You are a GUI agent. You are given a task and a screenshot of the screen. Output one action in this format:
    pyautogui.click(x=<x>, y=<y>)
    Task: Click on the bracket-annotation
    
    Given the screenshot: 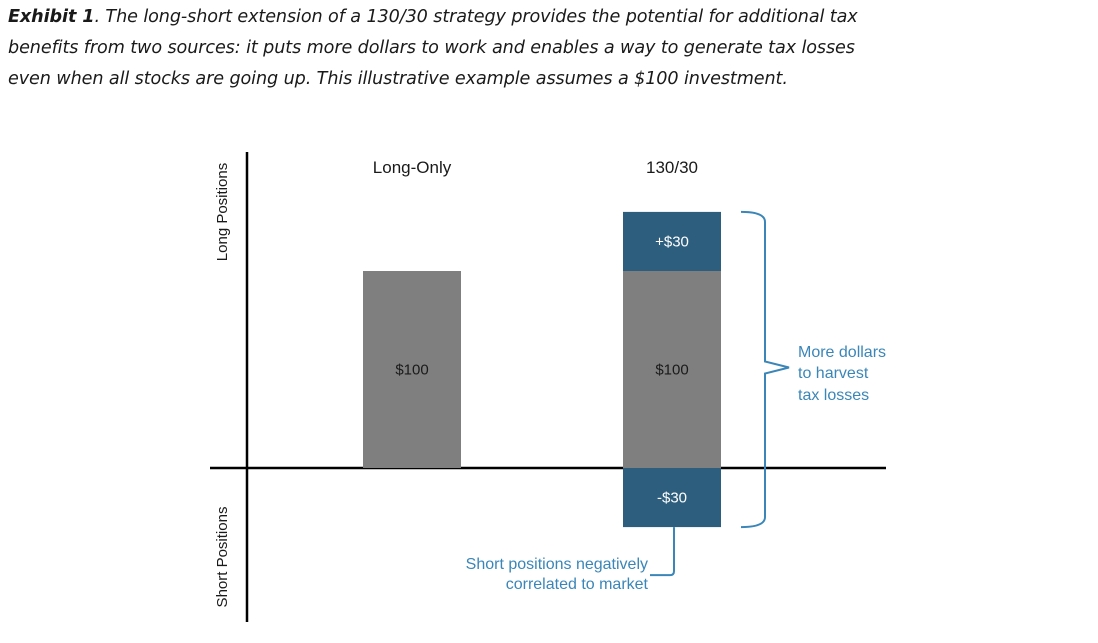 What is the action you would take?
    pyautogui.click(x=765, y=369)
    